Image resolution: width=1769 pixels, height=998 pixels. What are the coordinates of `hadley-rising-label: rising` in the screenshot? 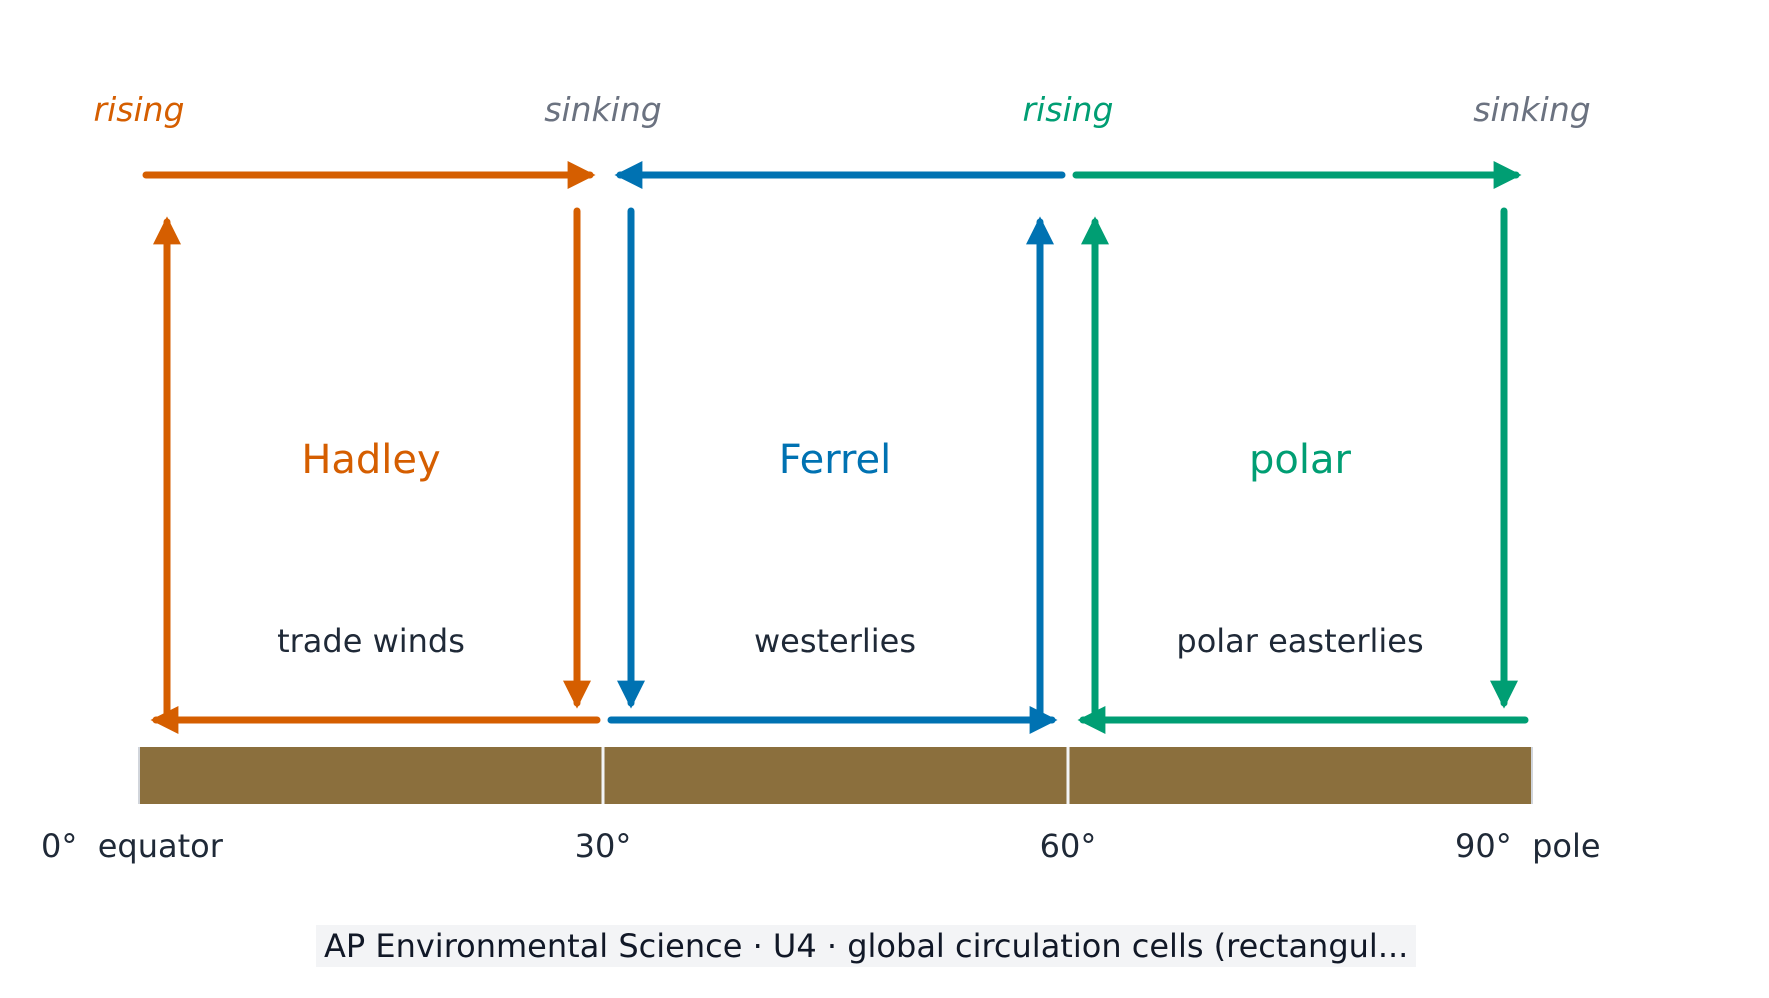 It's located at (139, 109).